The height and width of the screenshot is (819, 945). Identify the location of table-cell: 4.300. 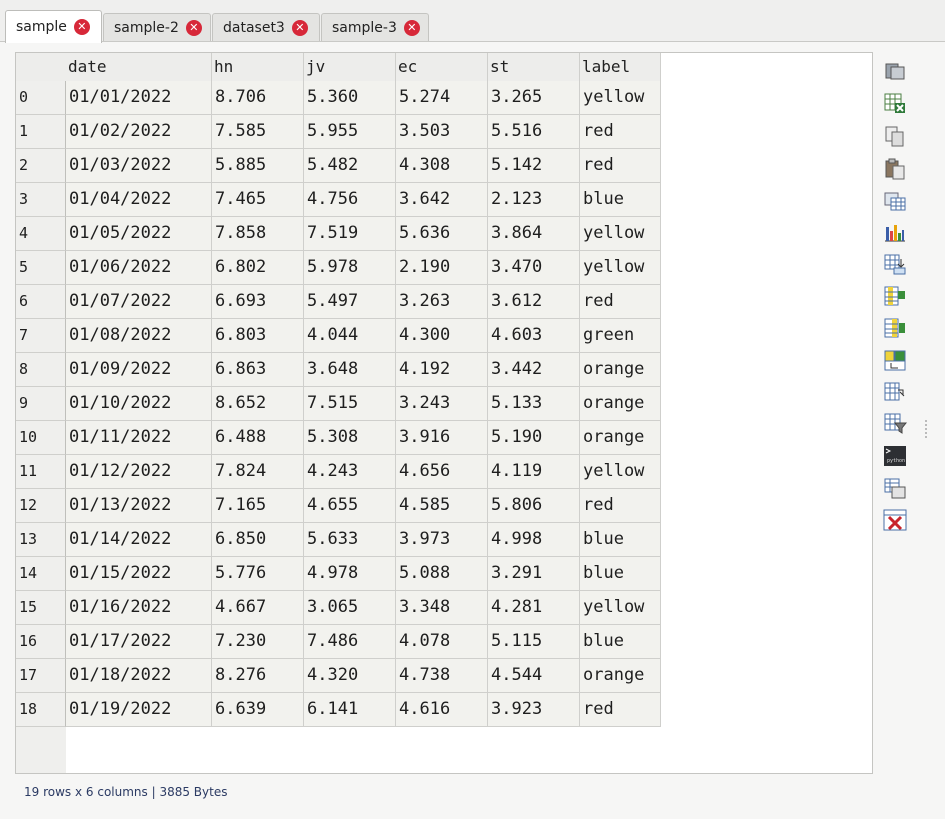
(442, 336).